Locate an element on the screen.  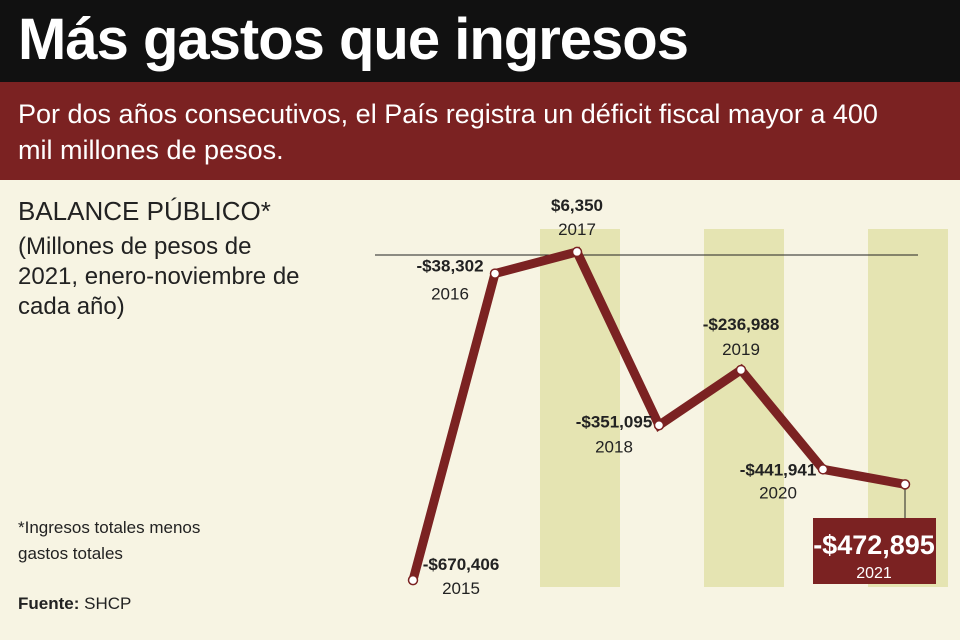
value-label-2017: $6,350 is located at coordinates (577, 205).